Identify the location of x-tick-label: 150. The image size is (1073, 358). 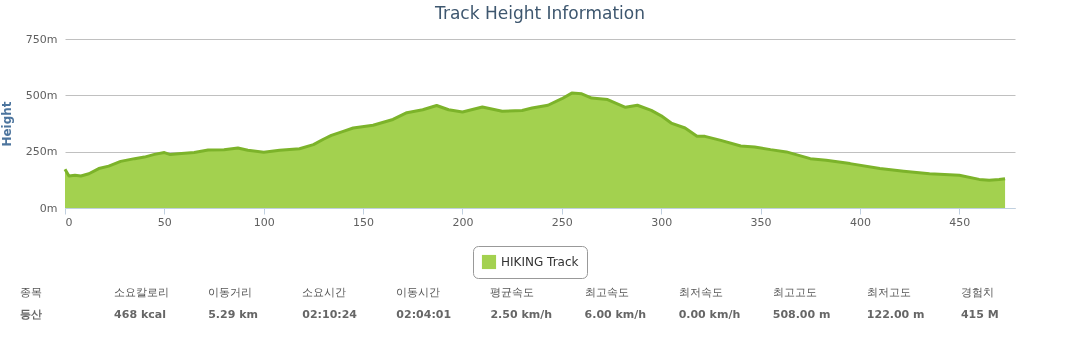
(364, 222).